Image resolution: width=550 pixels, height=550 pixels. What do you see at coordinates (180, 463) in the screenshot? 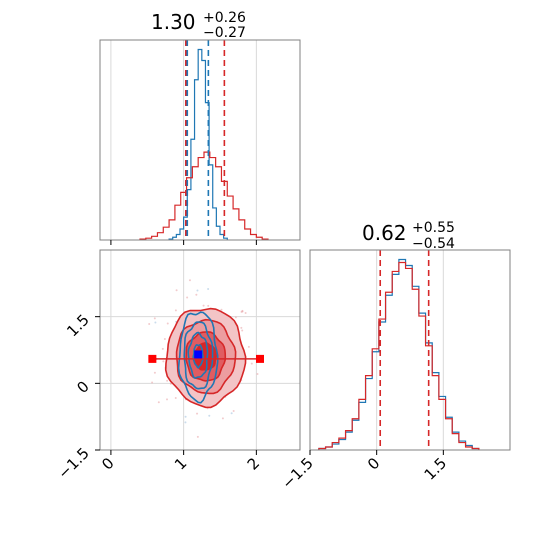
I see `x-tick-label: 1` at bounding box center [180, 463].